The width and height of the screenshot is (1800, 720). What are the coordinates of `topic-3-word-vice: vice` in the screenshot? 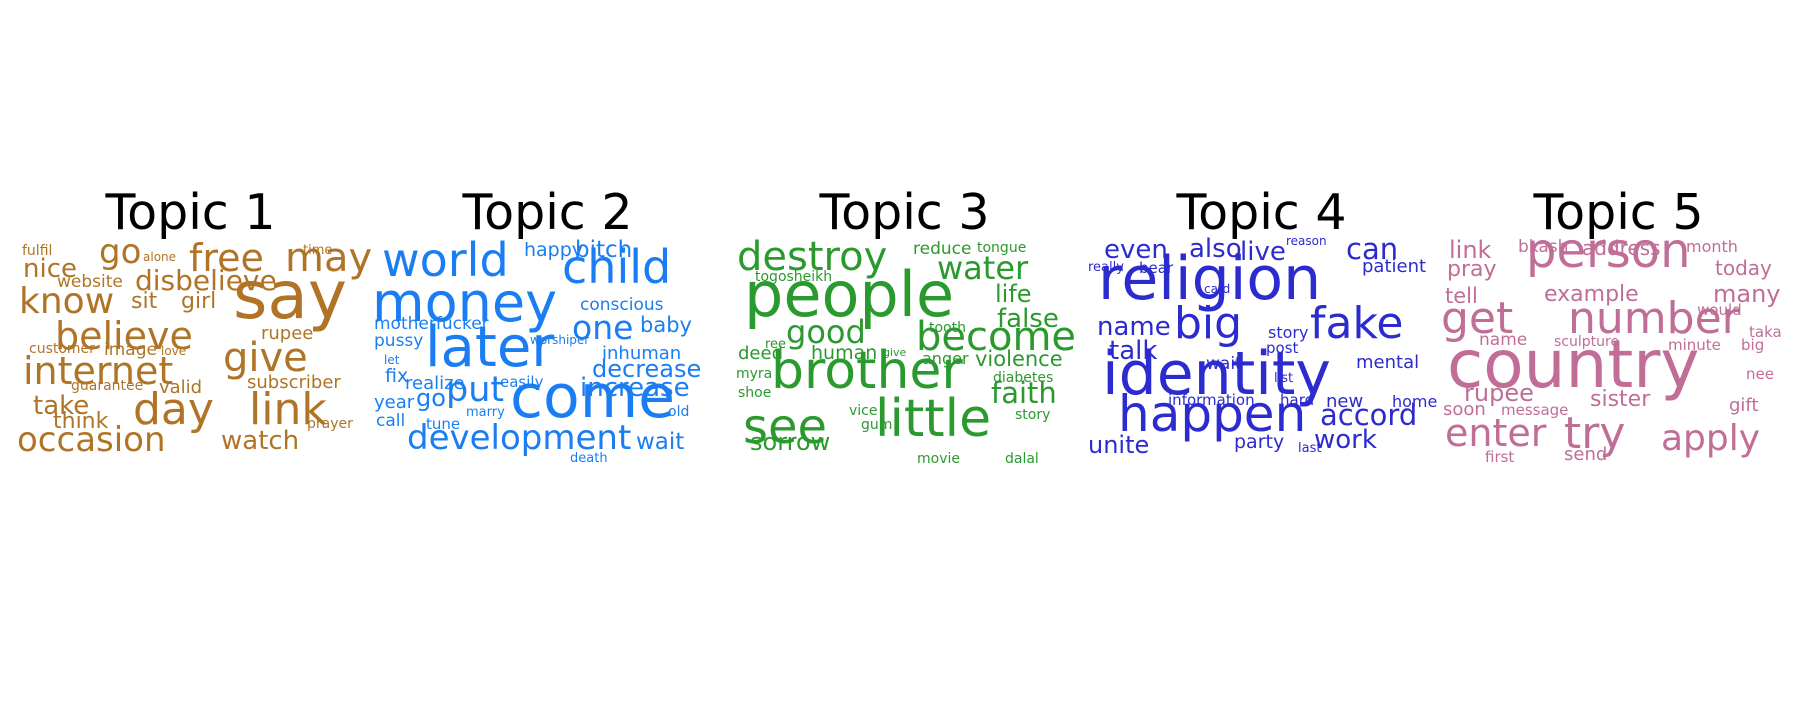 It's located at (863, 411).